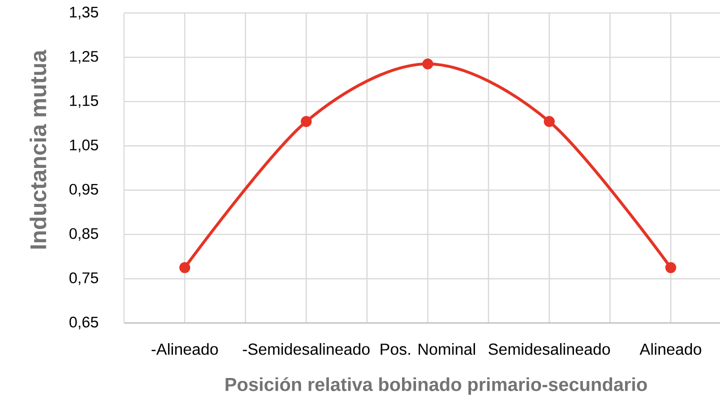 Image resolution: width=720 pixels, height=401 pixels. What do you see at coordinates (84, 323) in the screenshot?
I see `y-tick-label: 0,65` at bounding box center [84, 323].